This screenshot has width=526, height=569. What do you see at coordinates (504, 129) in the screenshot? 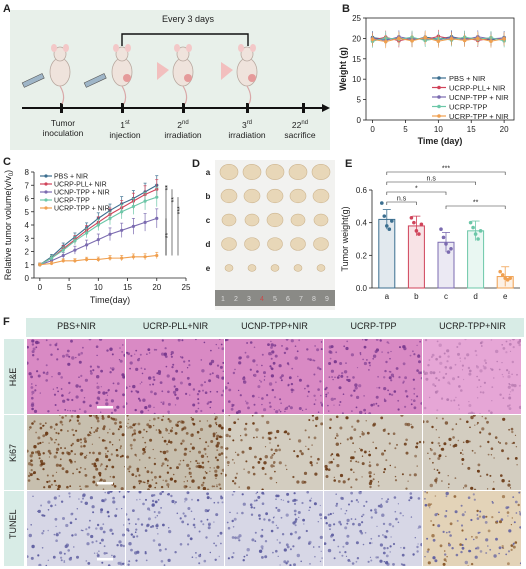
I see `x-tick-label: 20` at bounding box center [504, 129].